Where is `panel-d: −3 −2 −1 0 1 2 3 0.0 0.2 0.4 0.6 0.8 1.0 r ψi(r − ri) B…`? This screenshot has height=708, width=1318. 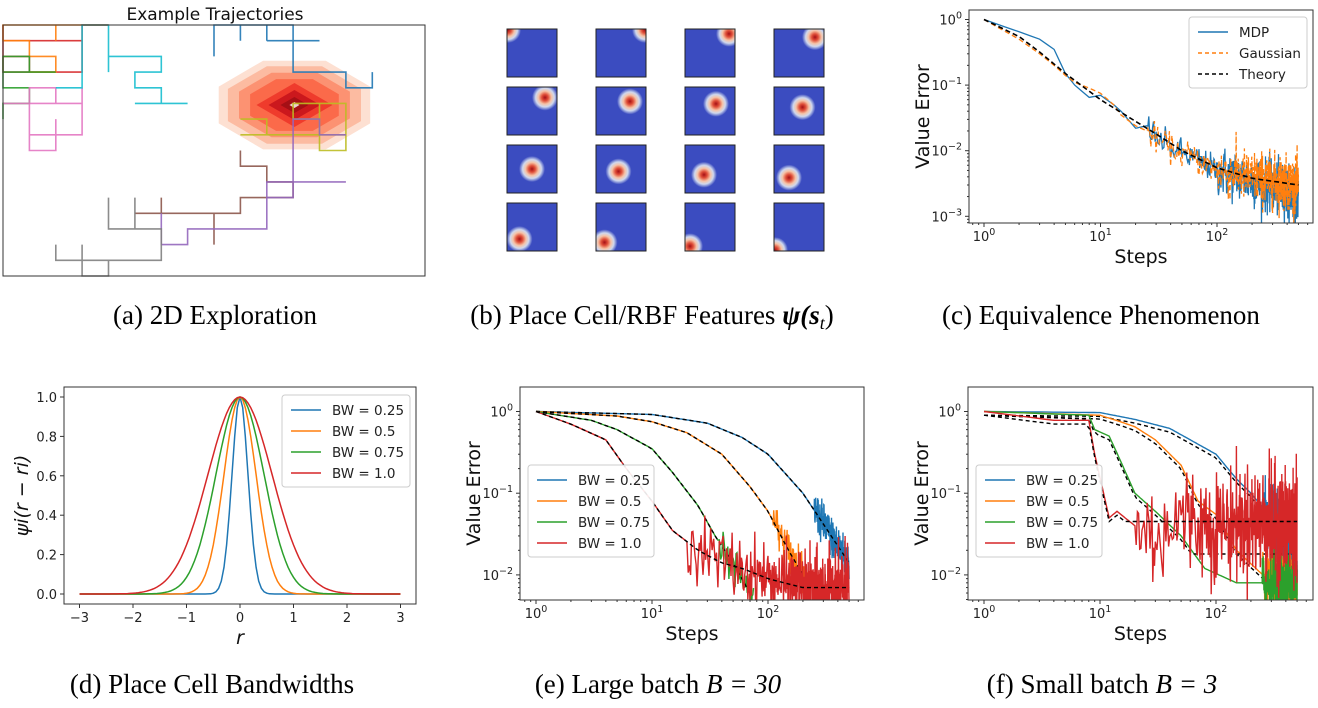
panel-d: −3 −2 −1 0 1 2 3 0.0 0.2 0.4 0.6 0.8 1.0 r ψi(r − ri) B… is located at coordinates (214, 517).